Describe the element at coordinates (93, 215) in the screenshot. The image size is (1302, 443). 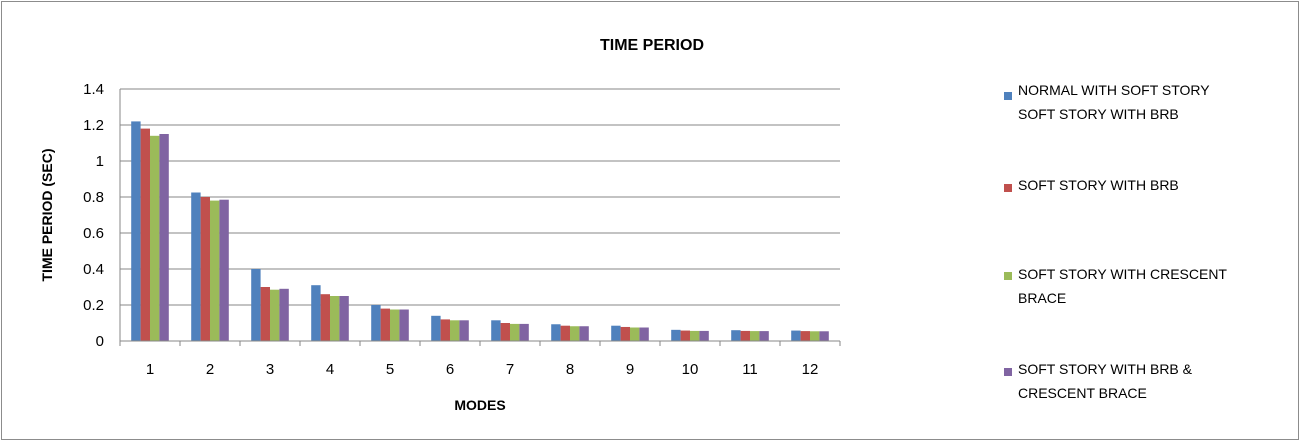
I see `y-tick-labels: 0 0.2 0.4 0.6 0.8 1 1.2 1.4` at that location.